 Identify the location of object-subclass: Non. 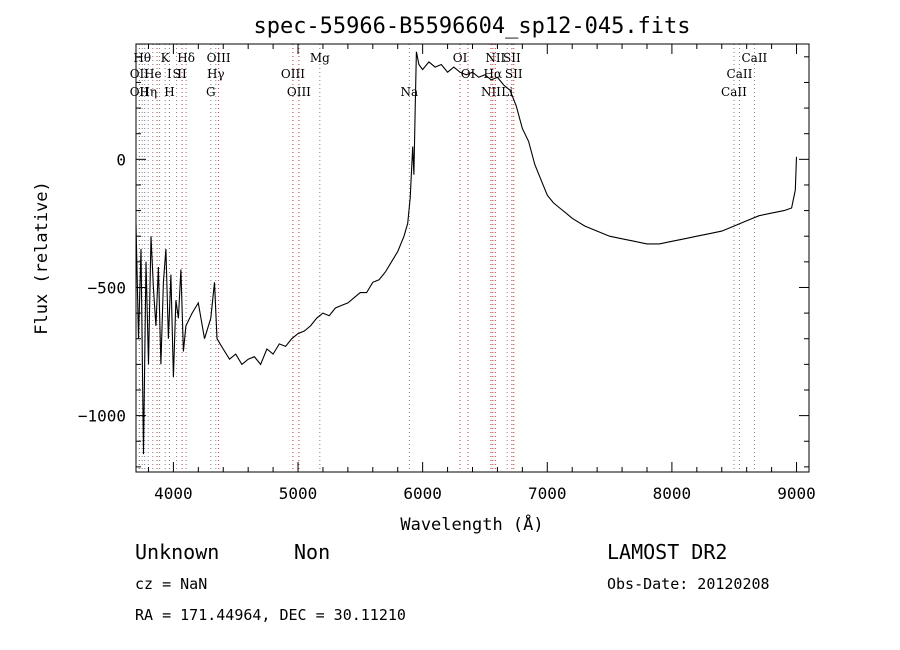
(312, 552).